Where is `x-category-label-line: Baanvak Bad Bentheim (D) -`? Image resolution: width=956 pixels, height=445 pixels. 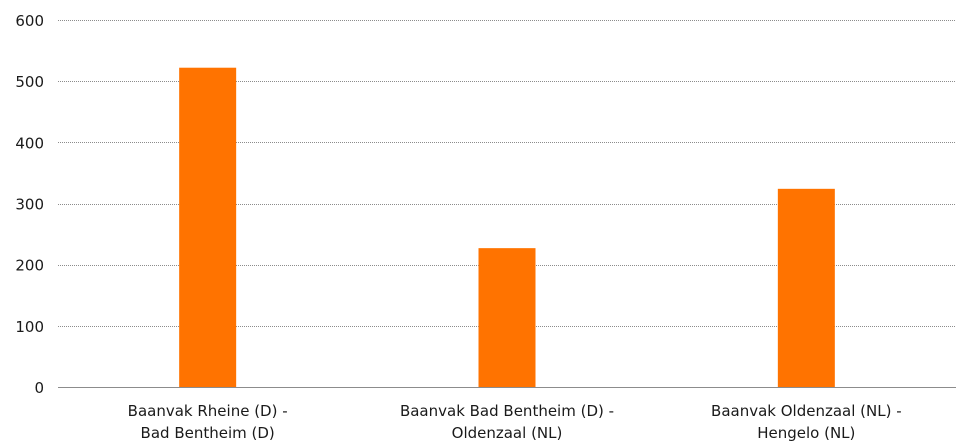
x-category-label-line: Baanvak Bad Bentheim (D) - is located at coordinates (507, 411).